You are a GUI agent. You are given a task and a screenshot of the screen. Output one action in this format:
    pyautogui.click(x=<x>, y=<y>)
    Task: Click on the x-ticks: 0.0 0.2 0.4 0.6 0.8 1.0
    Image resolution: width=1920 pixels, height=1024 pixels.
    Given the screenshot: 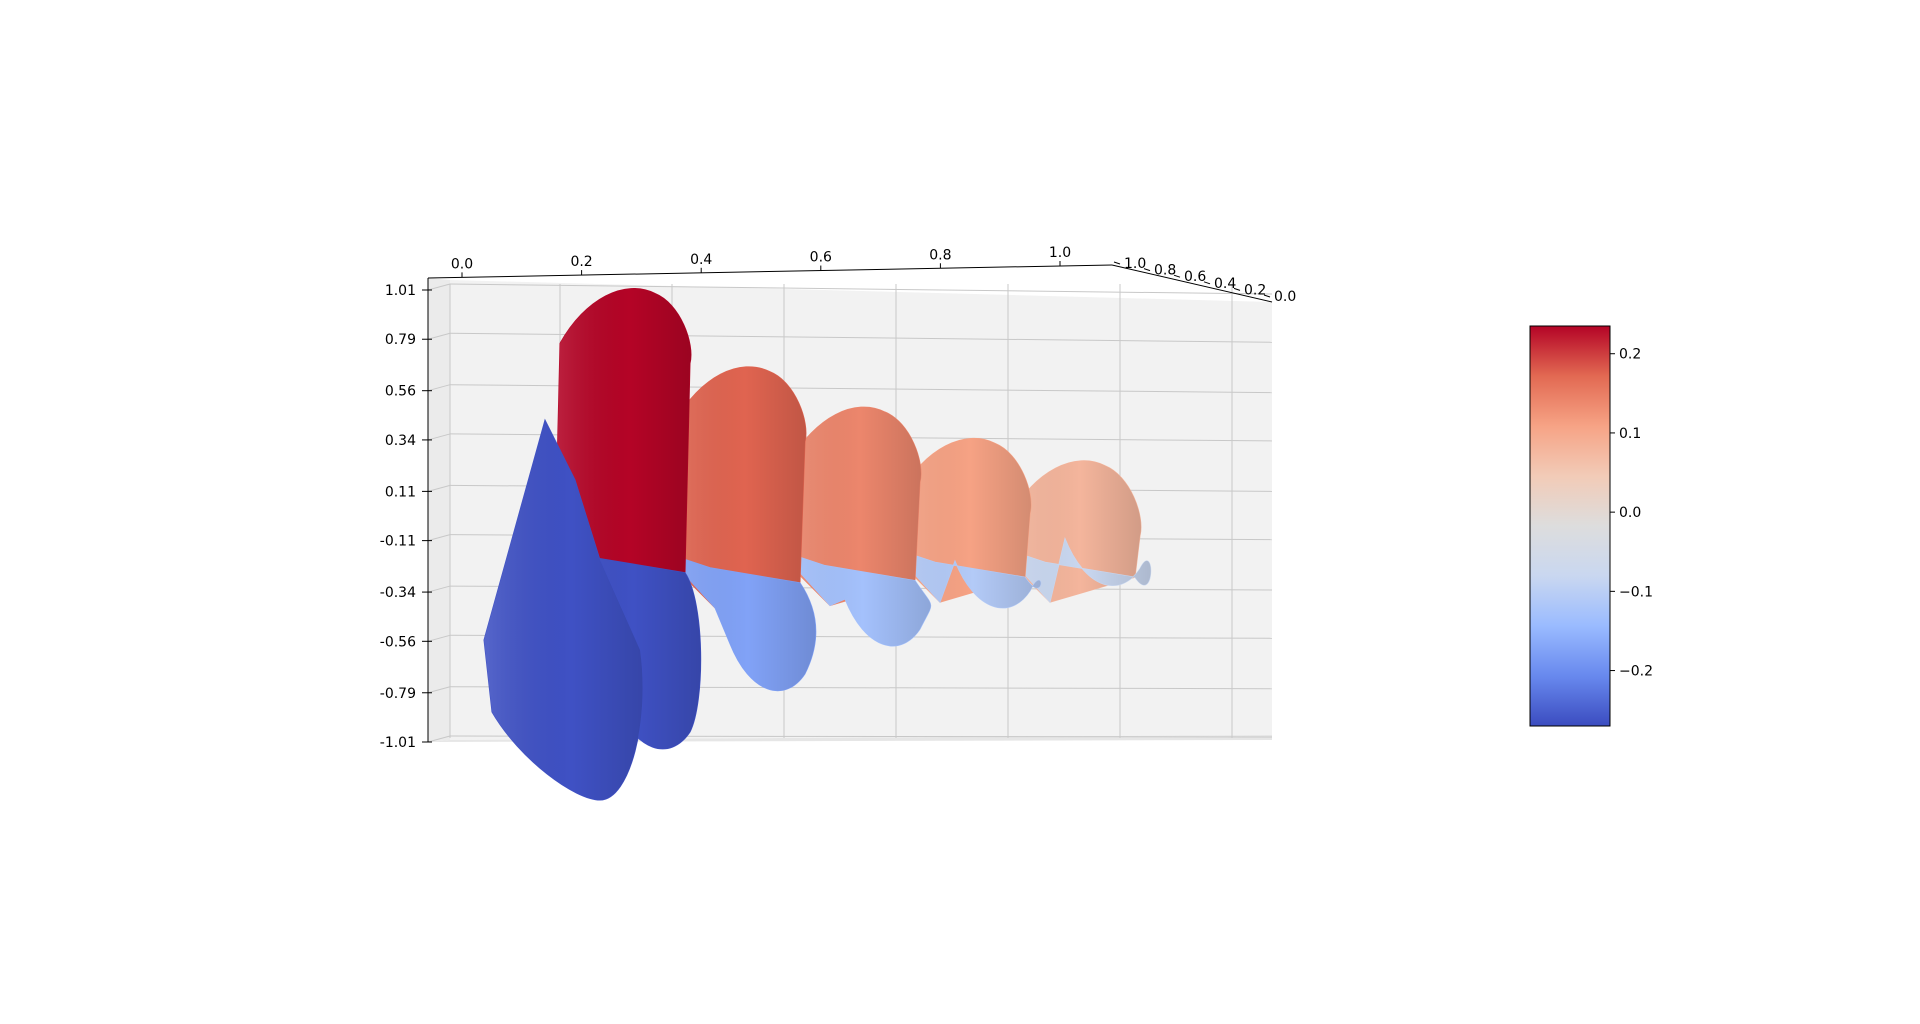 What is the action you would take?
    pyautogui.click(x=761, y=261)
    